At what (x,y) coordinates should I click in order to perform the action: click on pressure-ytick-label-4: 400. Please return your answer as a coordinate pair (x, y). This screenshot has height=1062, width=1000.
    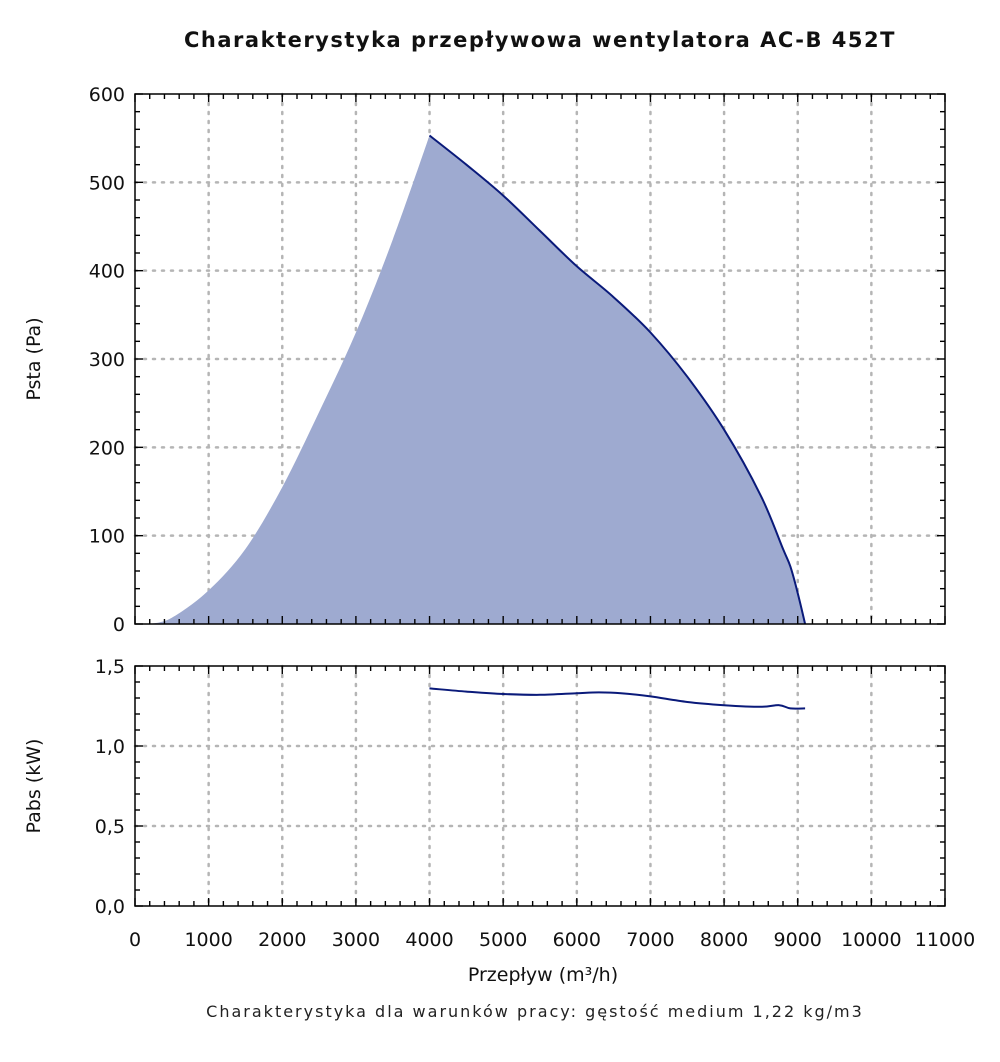
    Looking at the image, I should click on (107, 272).